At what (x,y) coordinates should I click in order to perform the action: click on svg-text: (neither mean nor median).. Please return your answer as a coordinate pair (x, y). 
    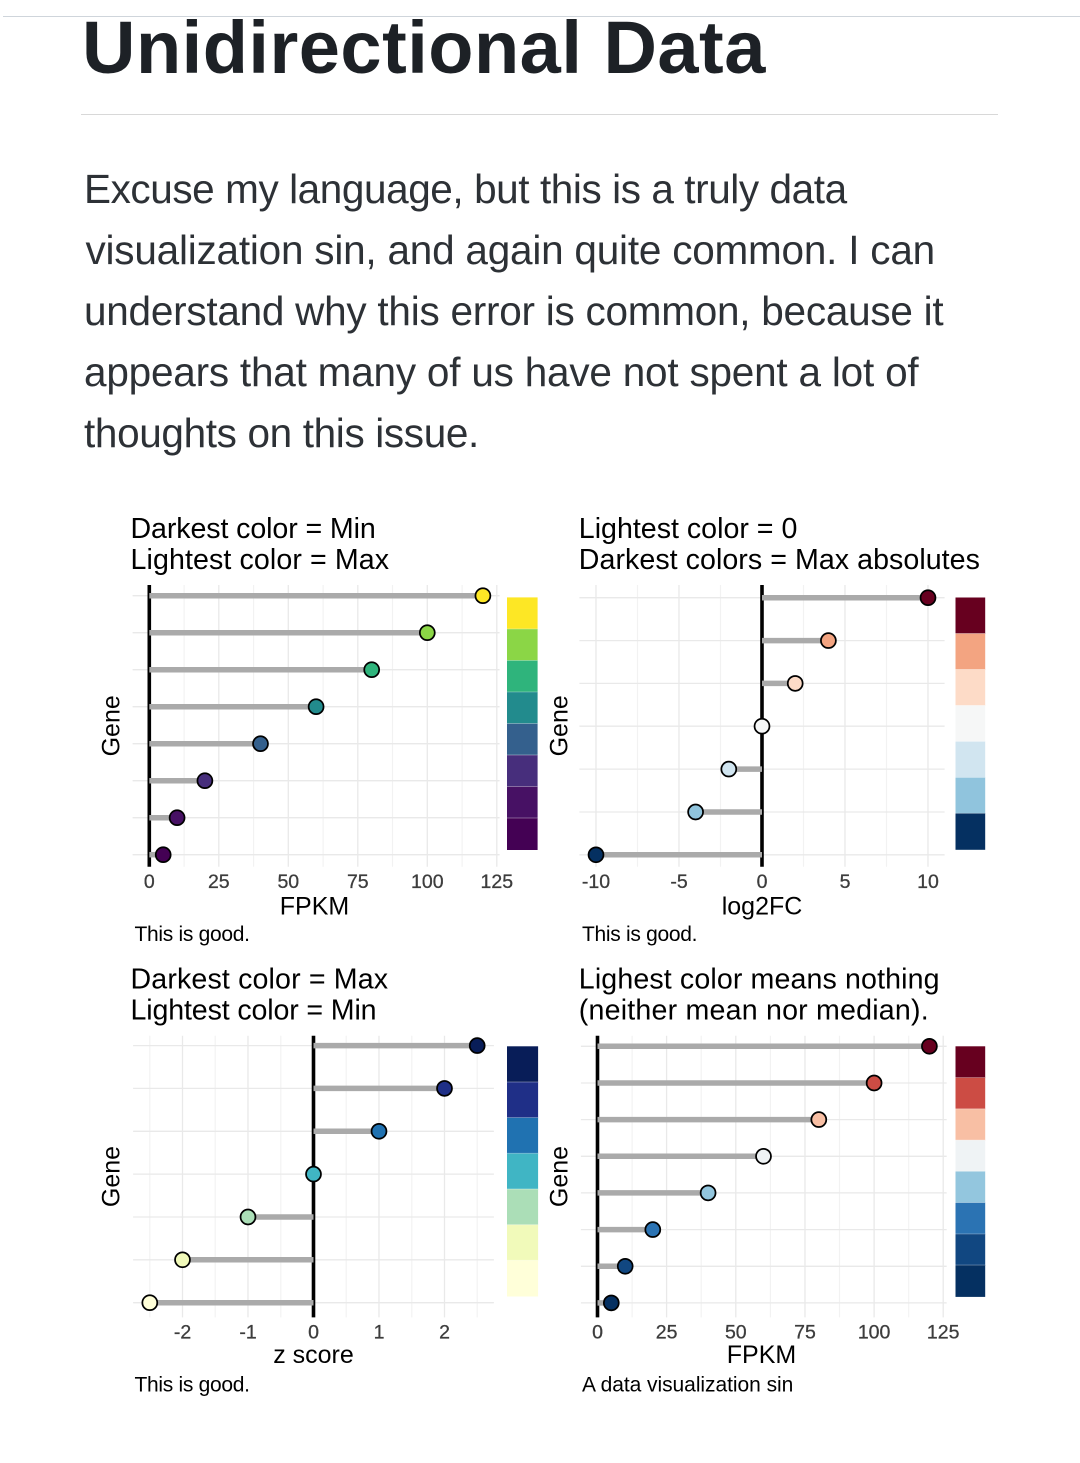
    Looking at the image, I should click on (754, 1011).